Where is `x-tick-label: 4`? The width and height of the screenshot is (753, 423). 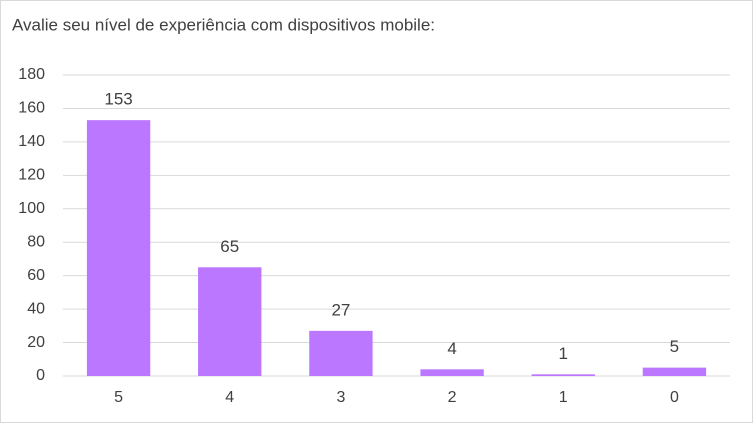 x-tick-label: 4 is located at coordinates (229, 397).